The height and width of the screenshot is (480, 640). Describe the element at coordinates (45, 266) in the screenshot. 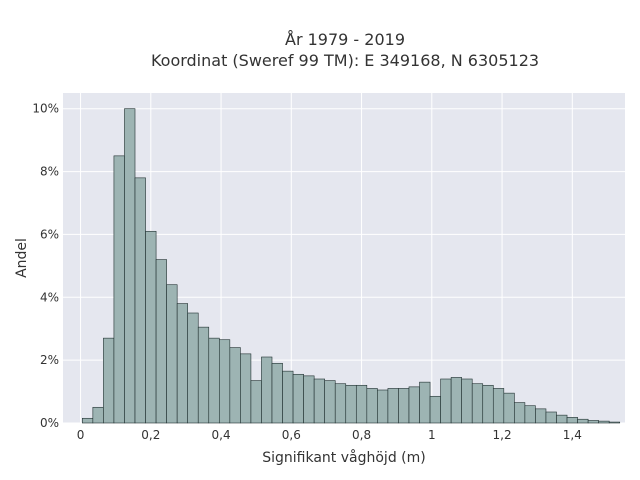

I see `y-tick-labels: 0% 2% 4% 6% 8% 10%` at that location.